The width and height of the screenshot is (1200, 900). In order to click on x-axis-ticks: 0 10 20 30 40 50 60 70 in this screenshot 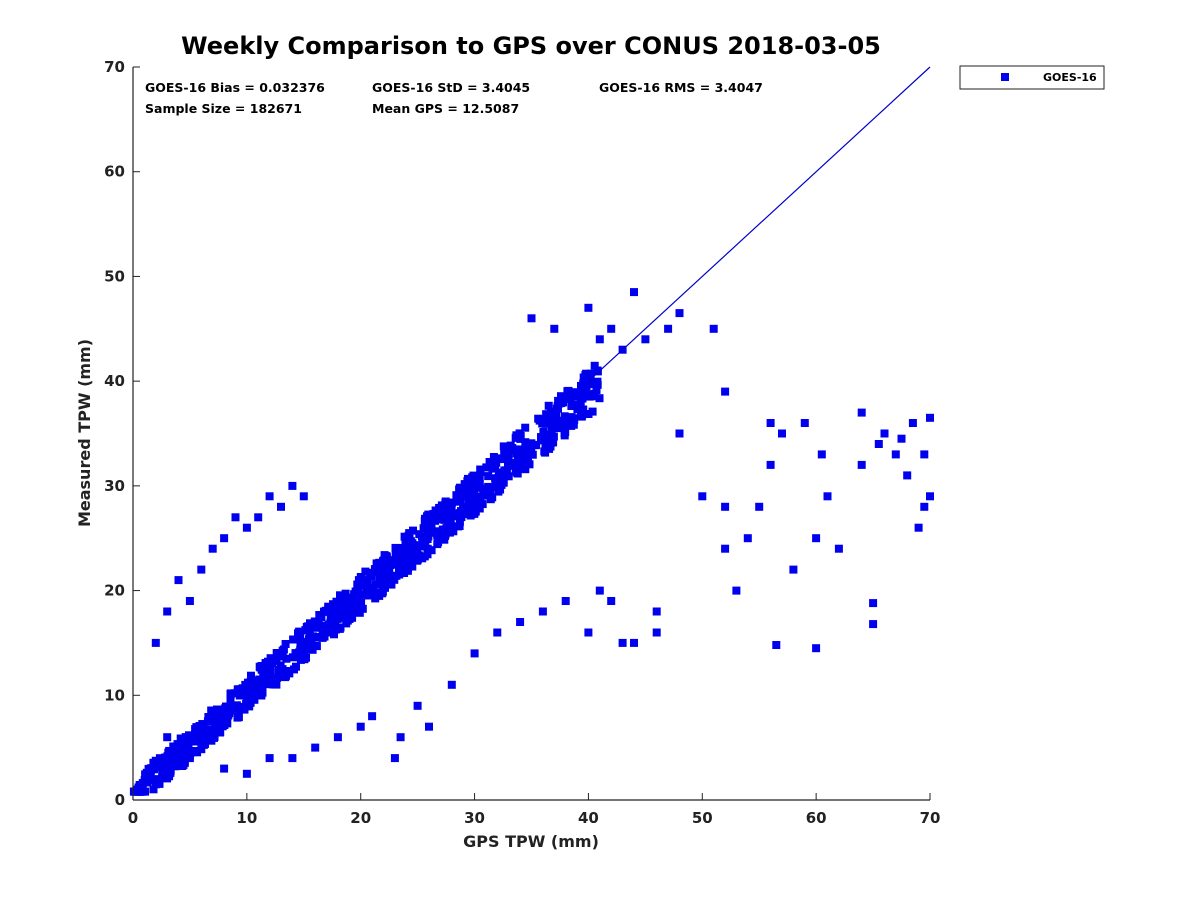, I will do `click(534, 810)`.